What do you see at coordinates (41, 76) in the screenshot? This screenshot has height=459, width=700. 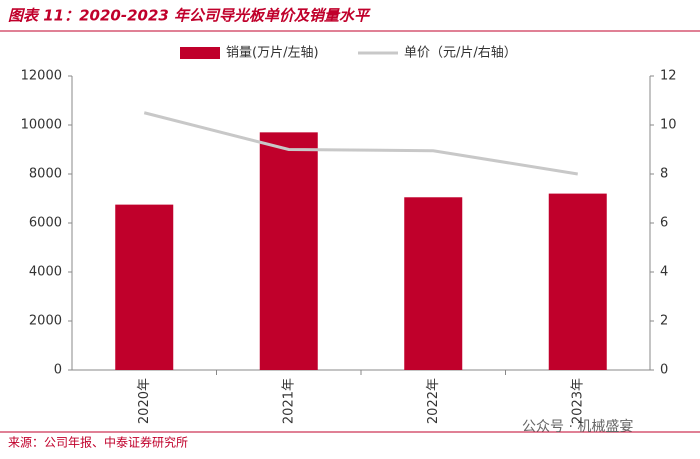 I see `y-tick-label: 12000` at bounding box center [41, 76].